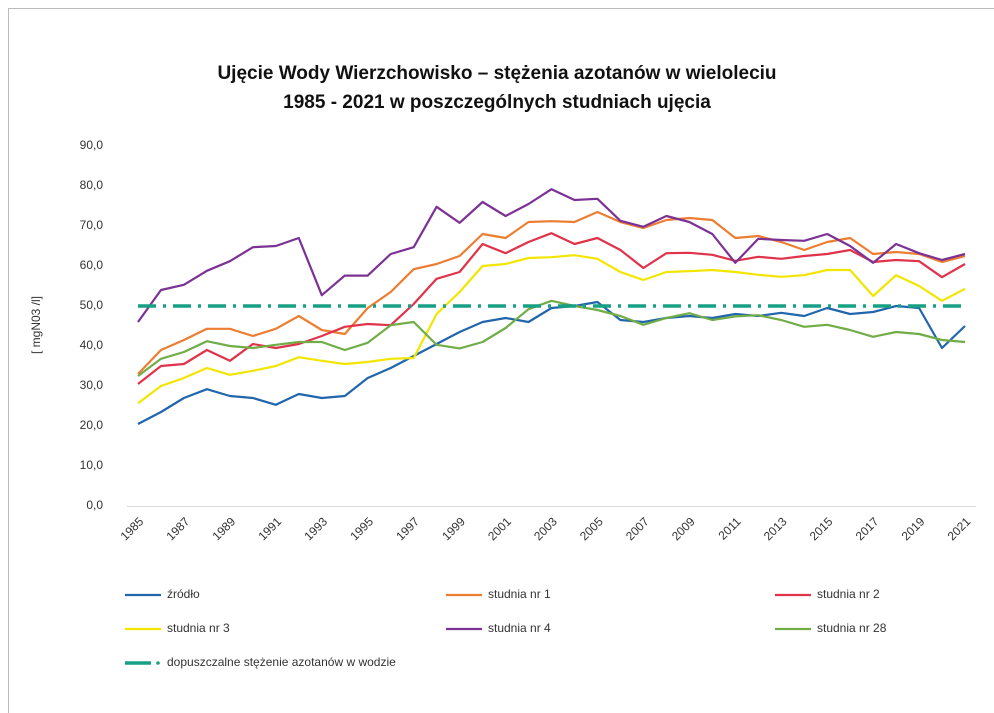 The height and width of the screenshot is (713, 994). Describe the element at coordinates (315, 528) in the screenshot. I see `x-tick-label: 1993` at that location.